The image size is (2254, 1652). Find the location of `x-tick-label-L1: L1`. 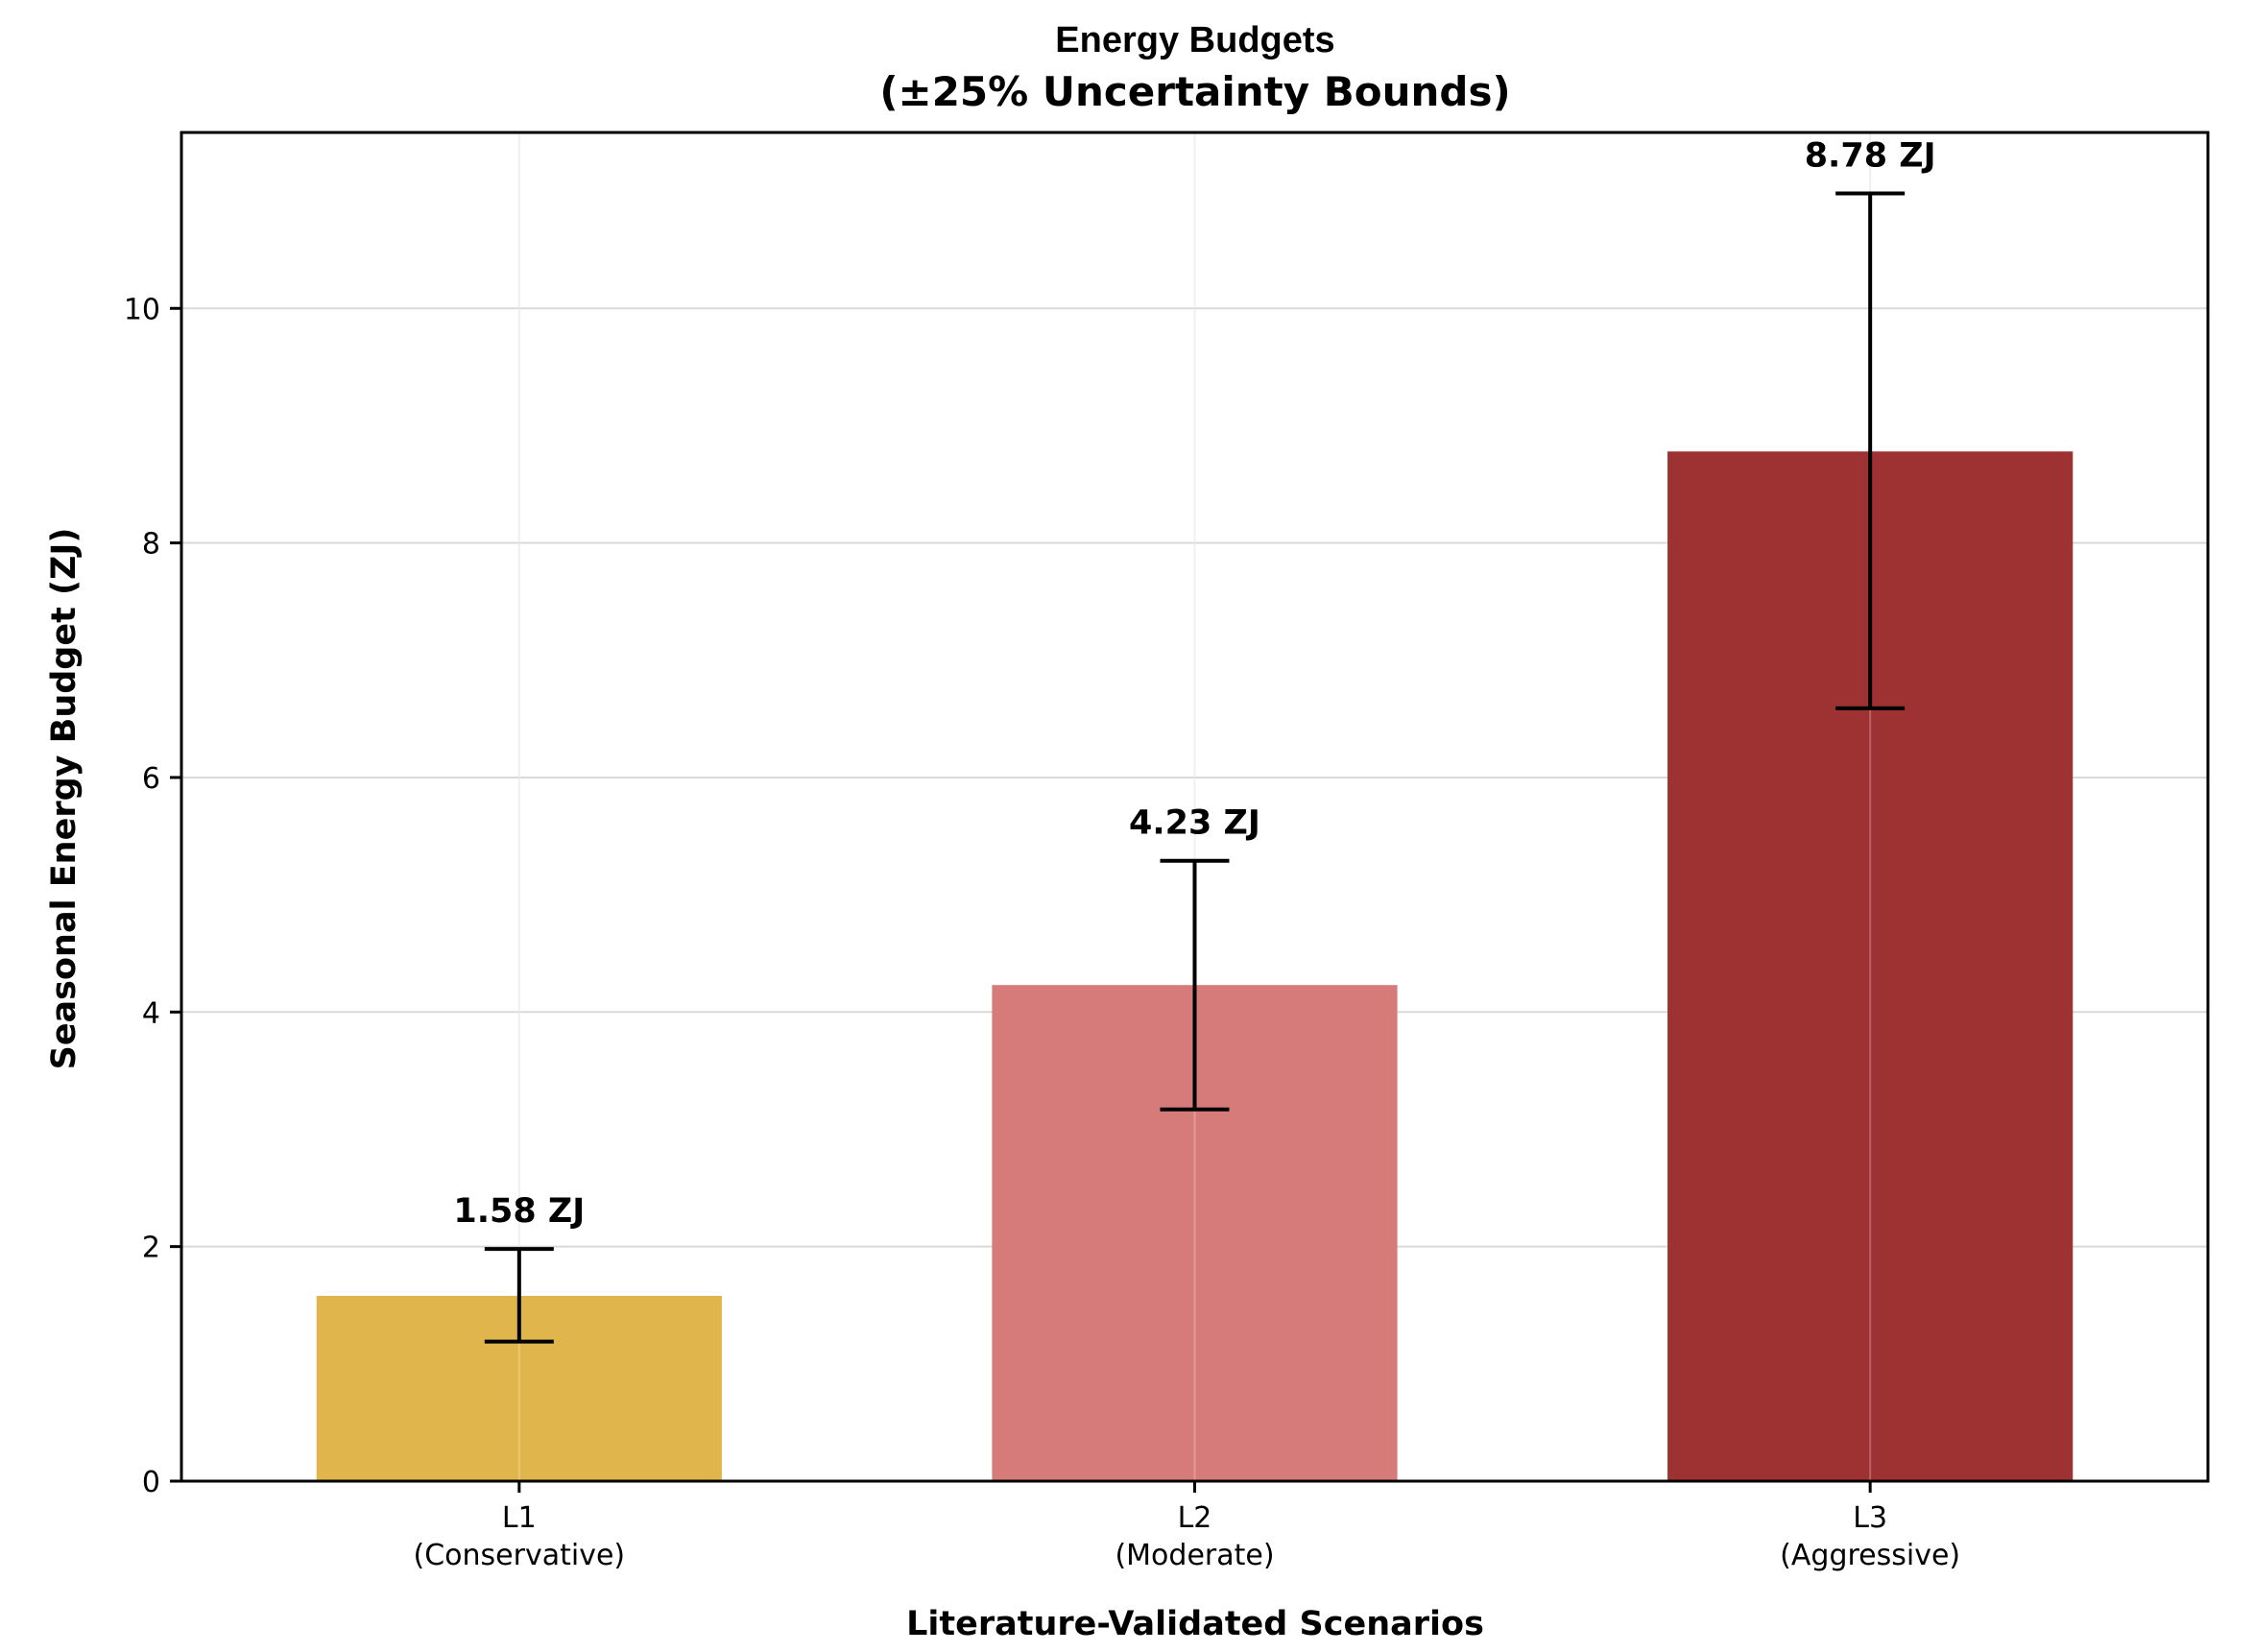

x-tick-label-L1: L1 is located at coordinates (520, 1518).